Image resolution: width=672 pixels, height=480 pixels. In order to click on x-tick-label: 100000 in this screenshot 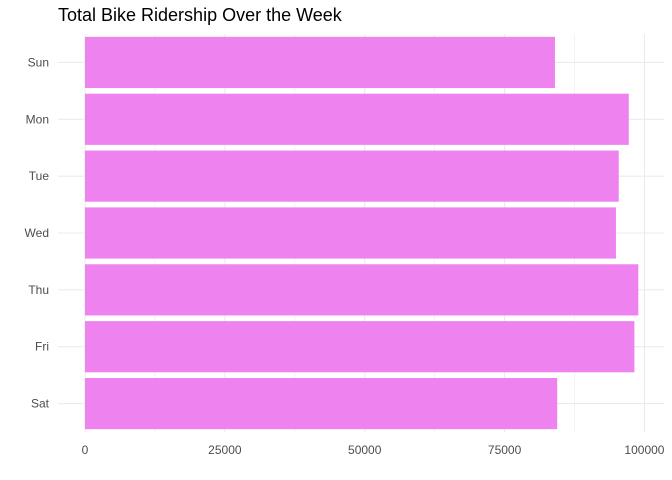, I will do `click(644, 450)`.